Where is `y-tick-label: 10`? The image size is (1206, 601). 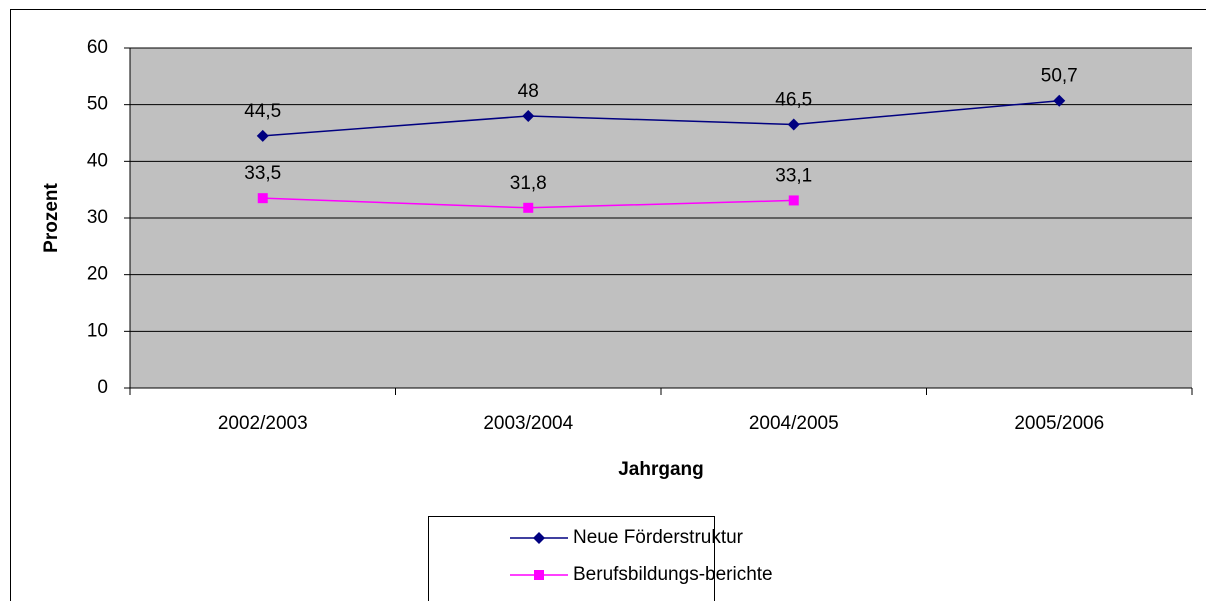
y-tick-label: 10 is located at coordinates (97, 330).